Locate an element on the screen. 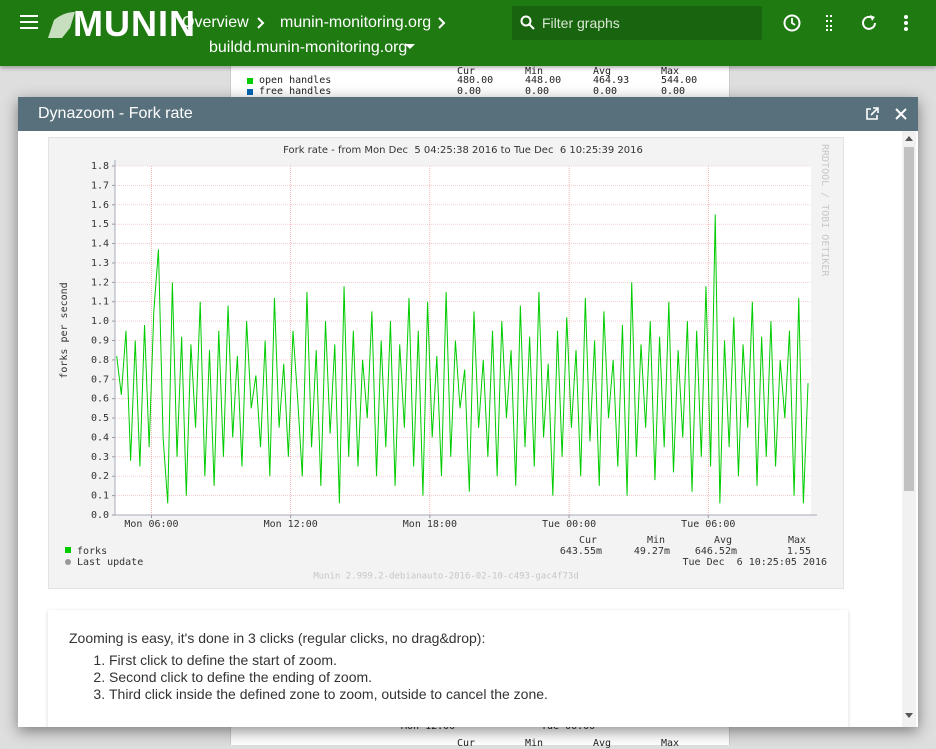 The image size is (936, 749). x-tick-label: Mon 06:00 is located at coordinates (151, 524).